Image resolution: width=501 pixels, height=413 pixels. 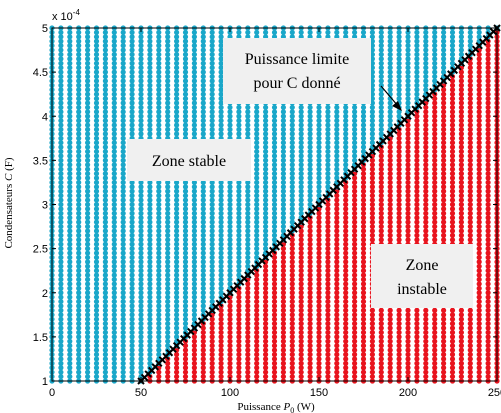 I want to click on annotation-limit-box, so click(x=297, y=71).